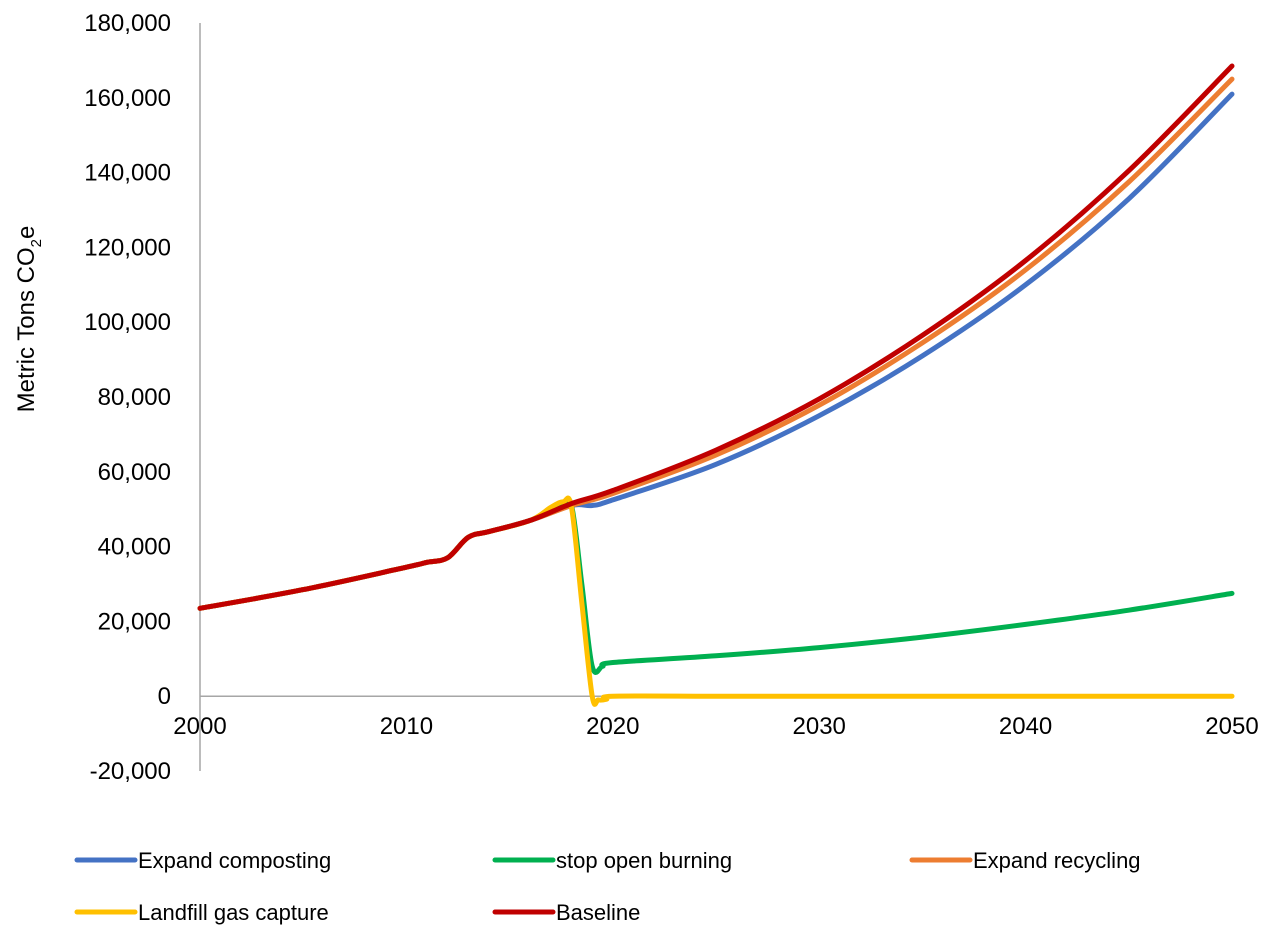 Image resolution: width=1276 pixels, height=930 pixels. Describe the element at coordinates (127, 247) in the screenshot. I see `y-tick-label: 120,000` at that location.